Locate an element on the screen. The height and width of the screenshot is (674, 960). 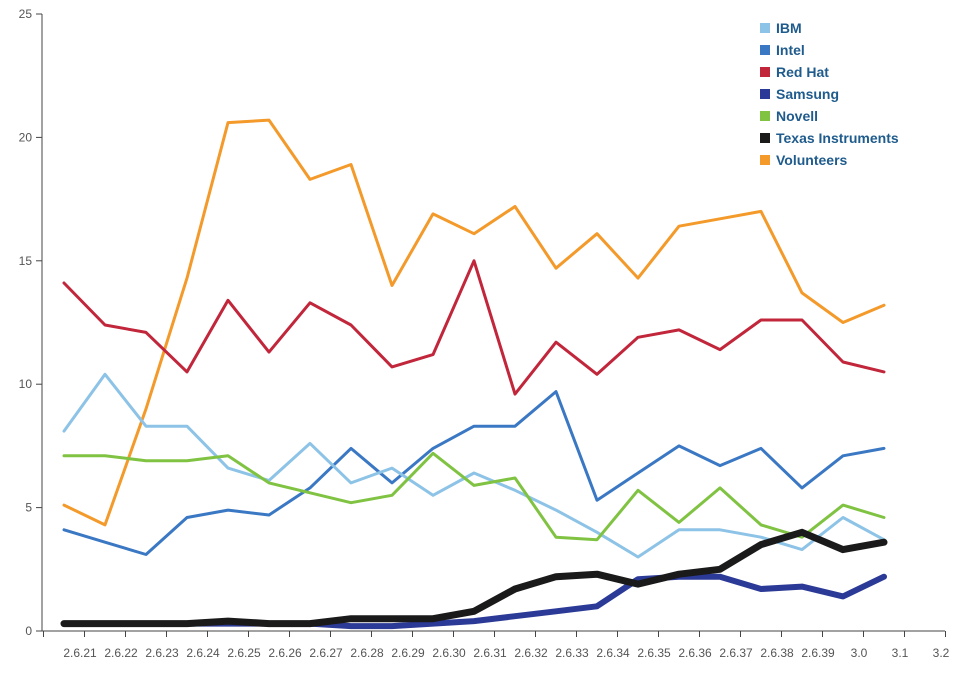
x-tick-label: 2.6.25 is located at coordinates (244, 653).